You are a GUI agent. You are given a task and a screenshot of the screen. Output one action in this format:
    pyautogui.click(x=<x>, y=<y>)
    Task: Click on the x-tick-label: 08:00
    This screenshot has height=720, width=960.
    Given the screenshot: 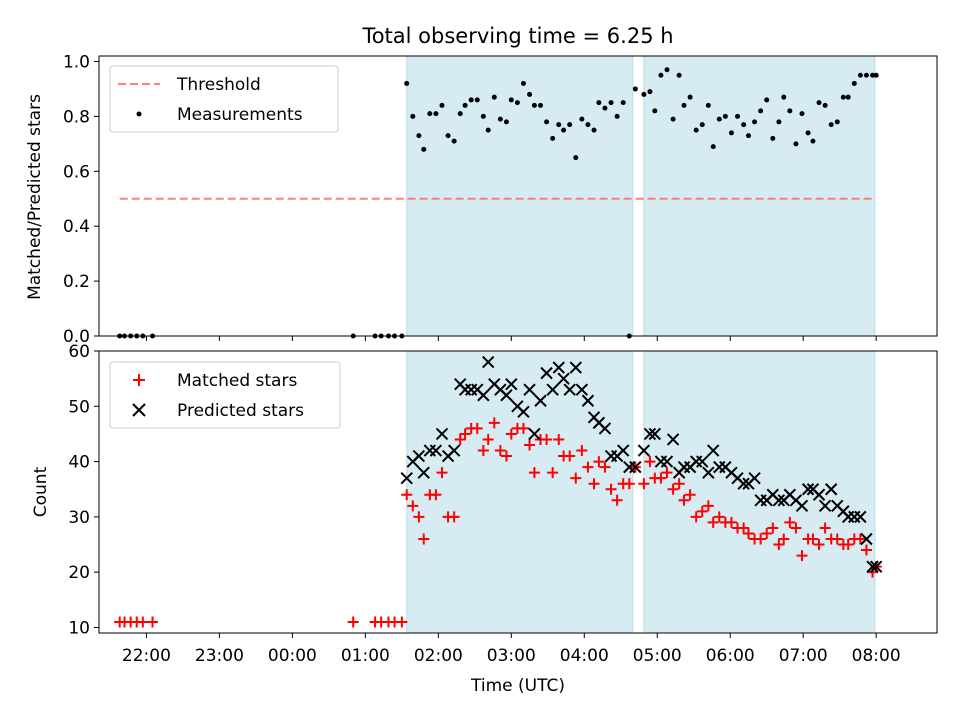 What is the action you would take?
    pyautogui.click(x=876, y=656)
    